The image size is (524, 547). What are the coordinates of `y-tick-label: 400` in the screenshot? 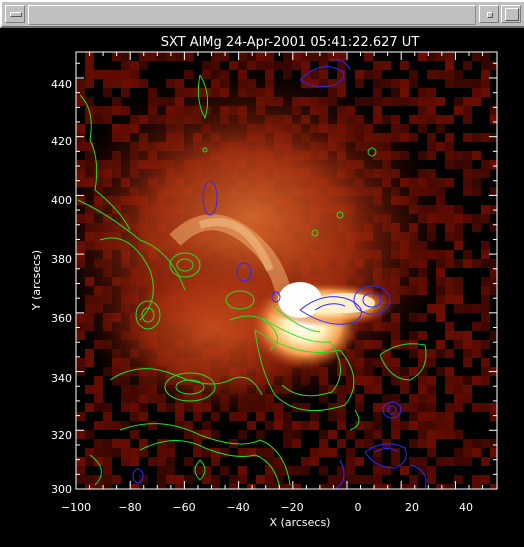 It's located at (61, 200).